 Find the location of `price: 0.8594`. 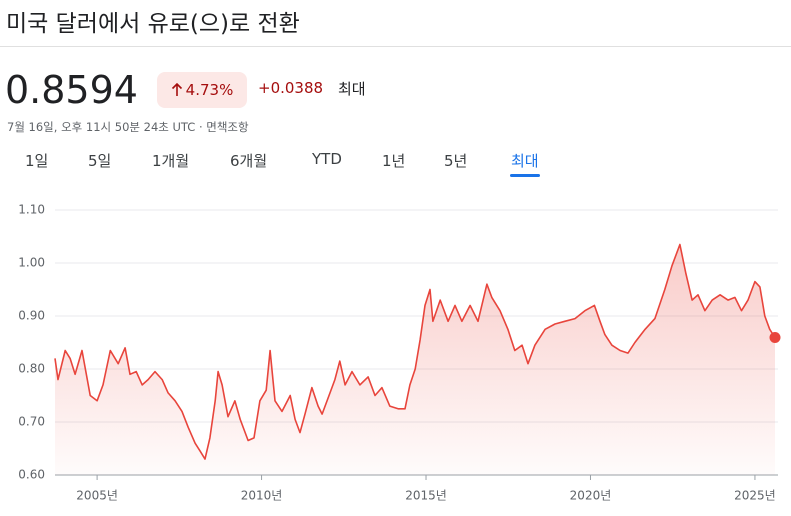

price: 0.8594 is located at coordinates (71, 90).